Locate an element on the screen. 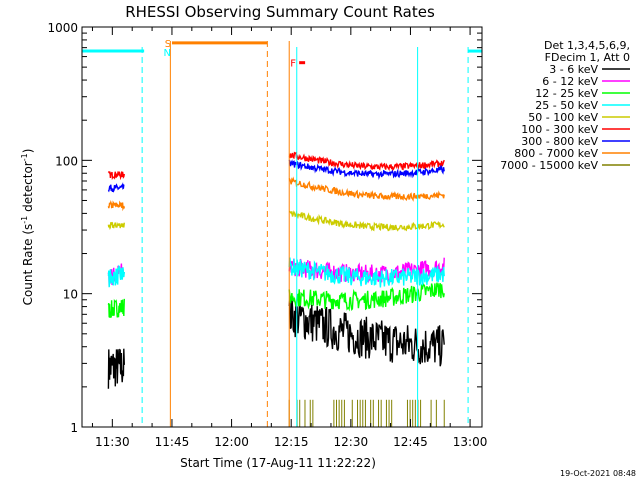  generated-timestamp: 19-Oct-2021 08:48 is located at coordinates (598, 473).